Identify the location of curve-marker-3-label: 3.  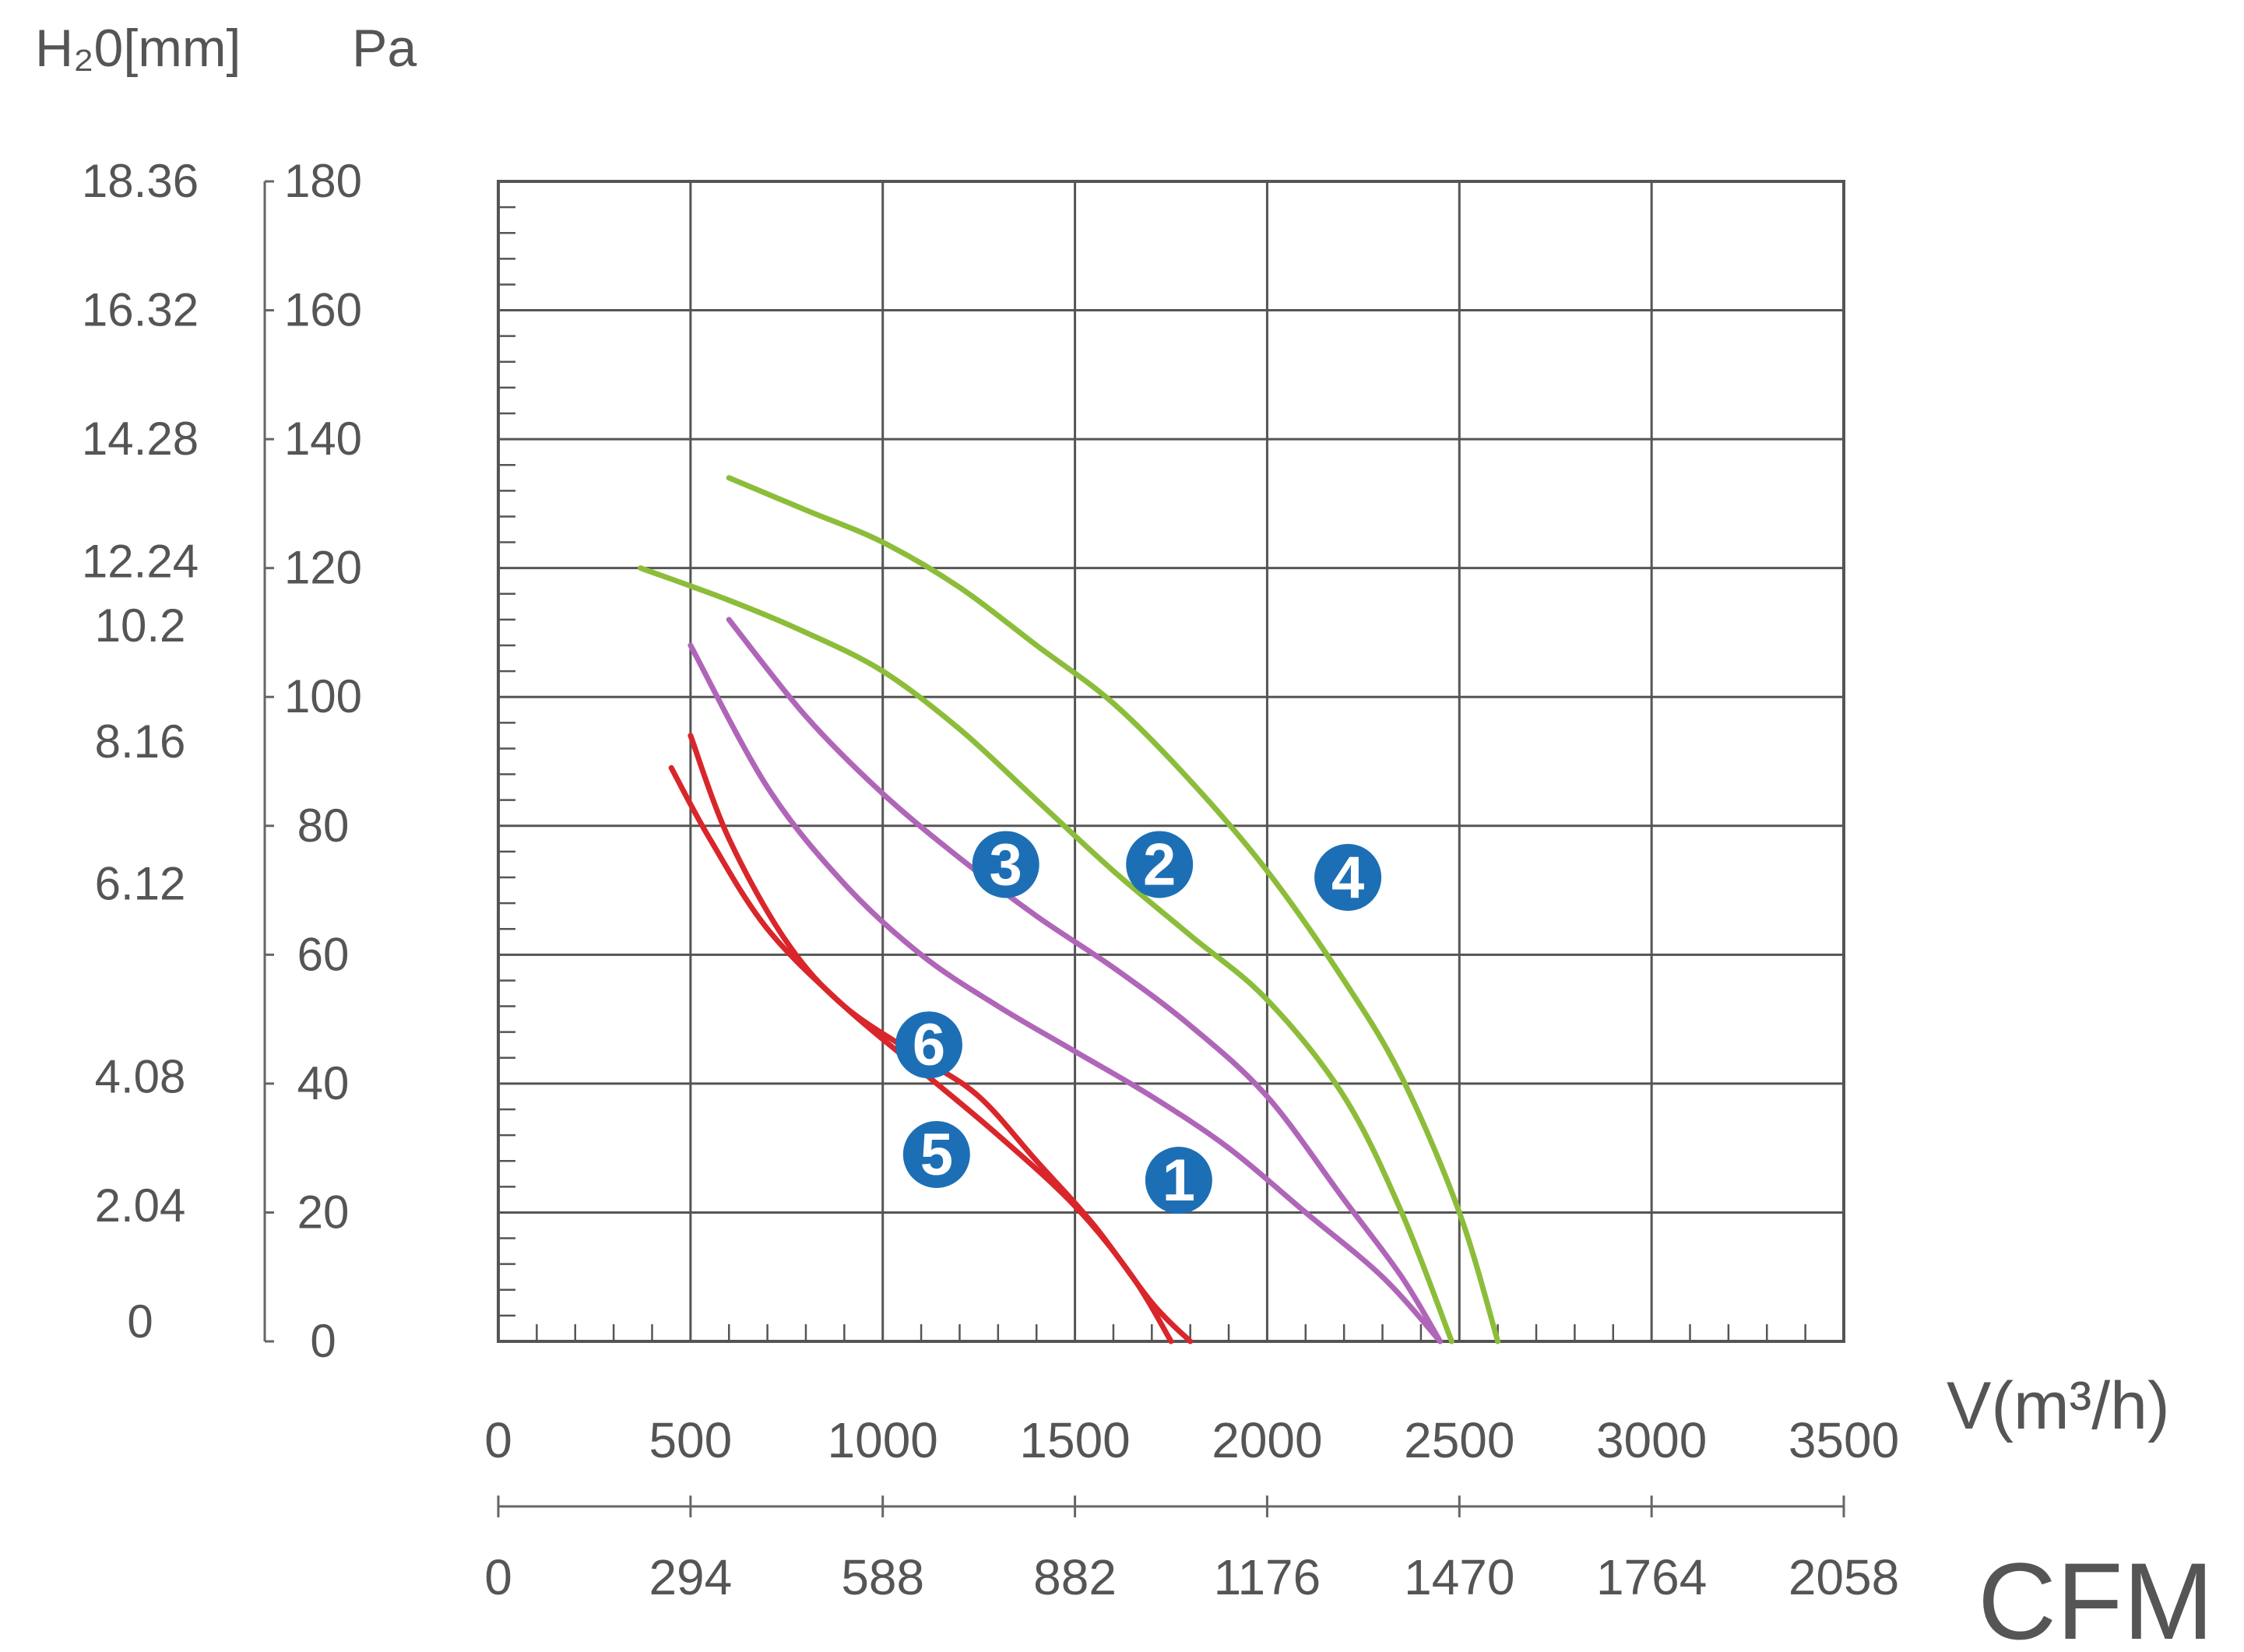
(1006, 864).